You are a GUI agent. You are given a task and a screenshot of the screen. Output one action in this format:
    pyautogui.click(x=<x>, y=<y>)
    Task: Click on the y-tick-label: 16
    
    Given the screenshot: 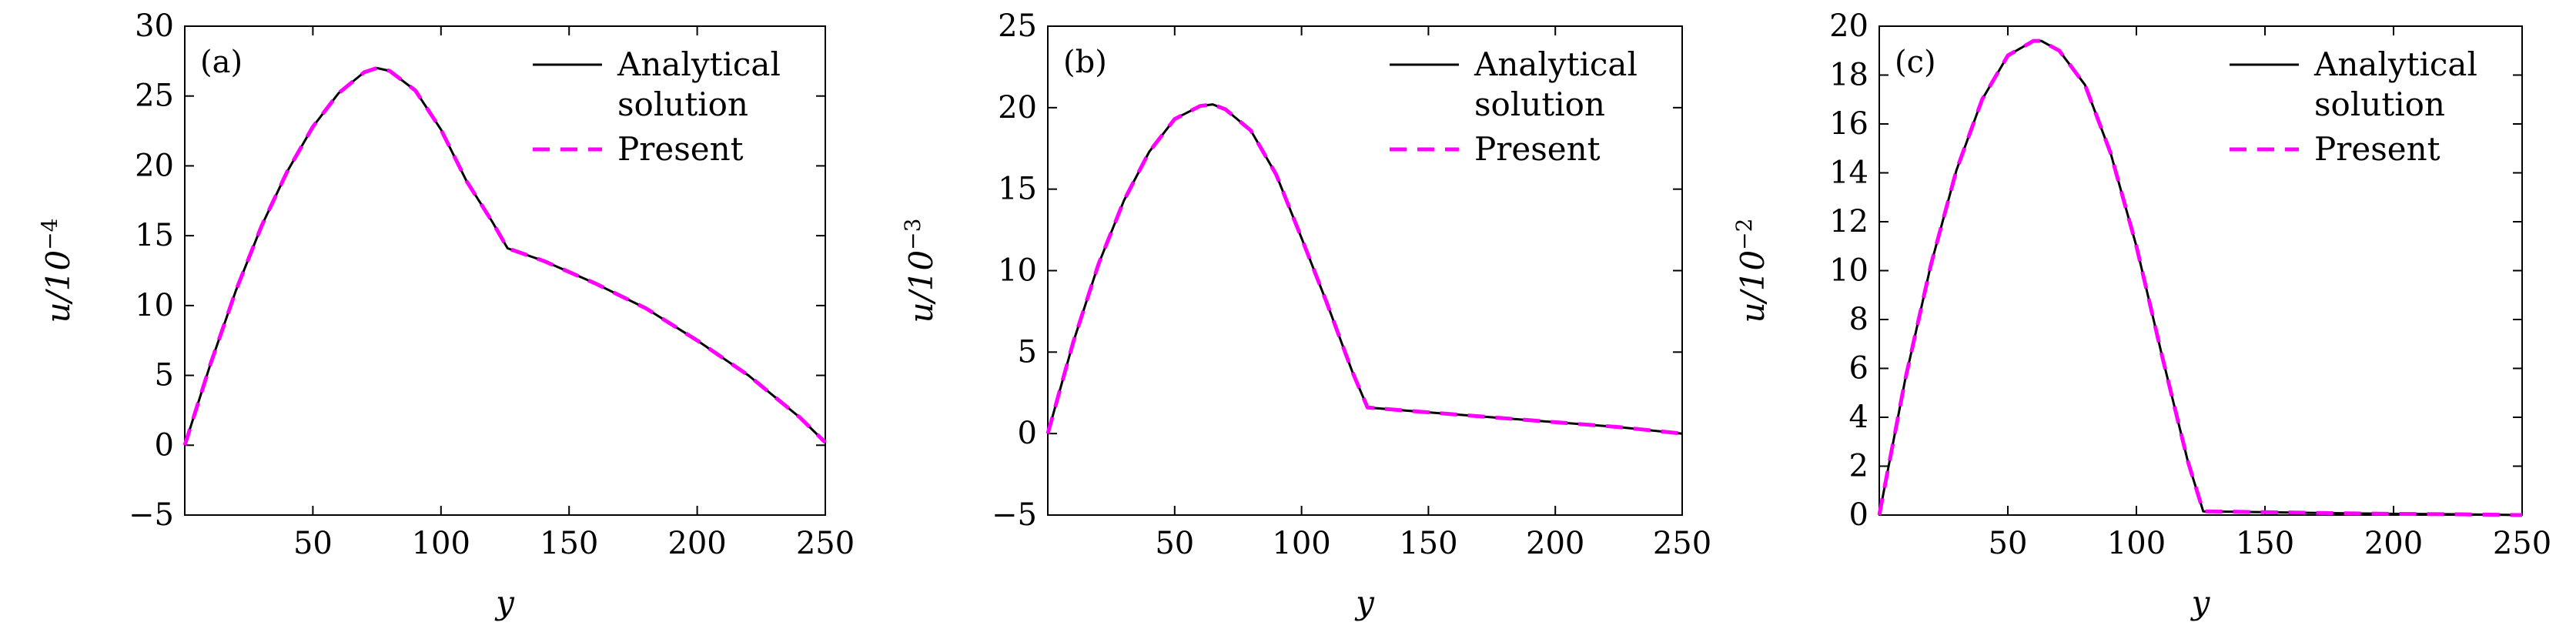 What is the action you would take?
    pyautogui.click(x=1849, y=124)
    